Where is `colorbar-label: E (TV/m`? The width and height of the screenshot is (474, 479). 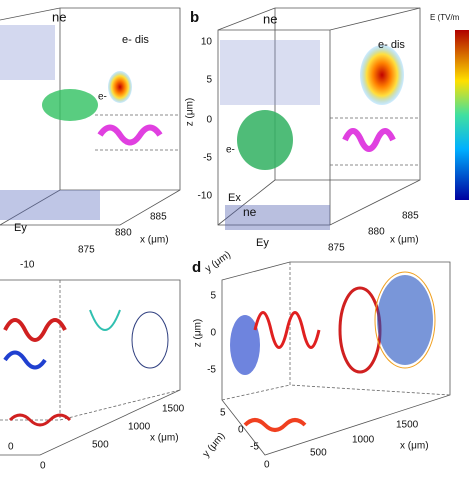
colorbar-label: E (TV/m is located at coordinates (445, 17).